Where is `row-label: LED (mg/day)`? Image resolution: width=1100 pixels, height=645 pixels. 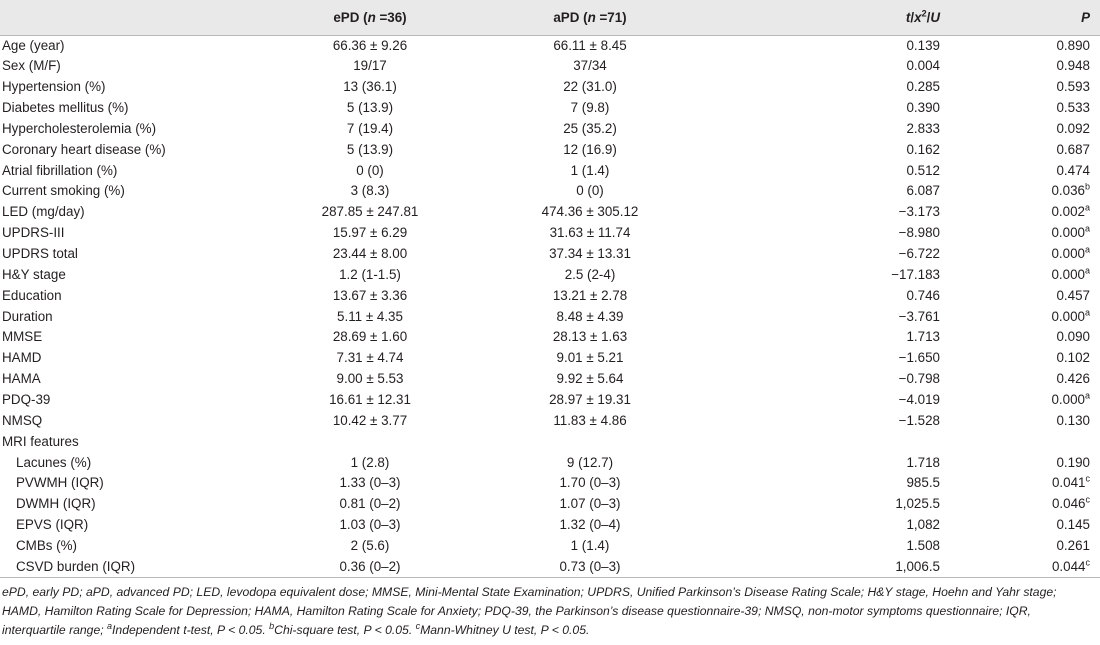 row-label: LED (mg/day) is located at coordinates (43, 212).